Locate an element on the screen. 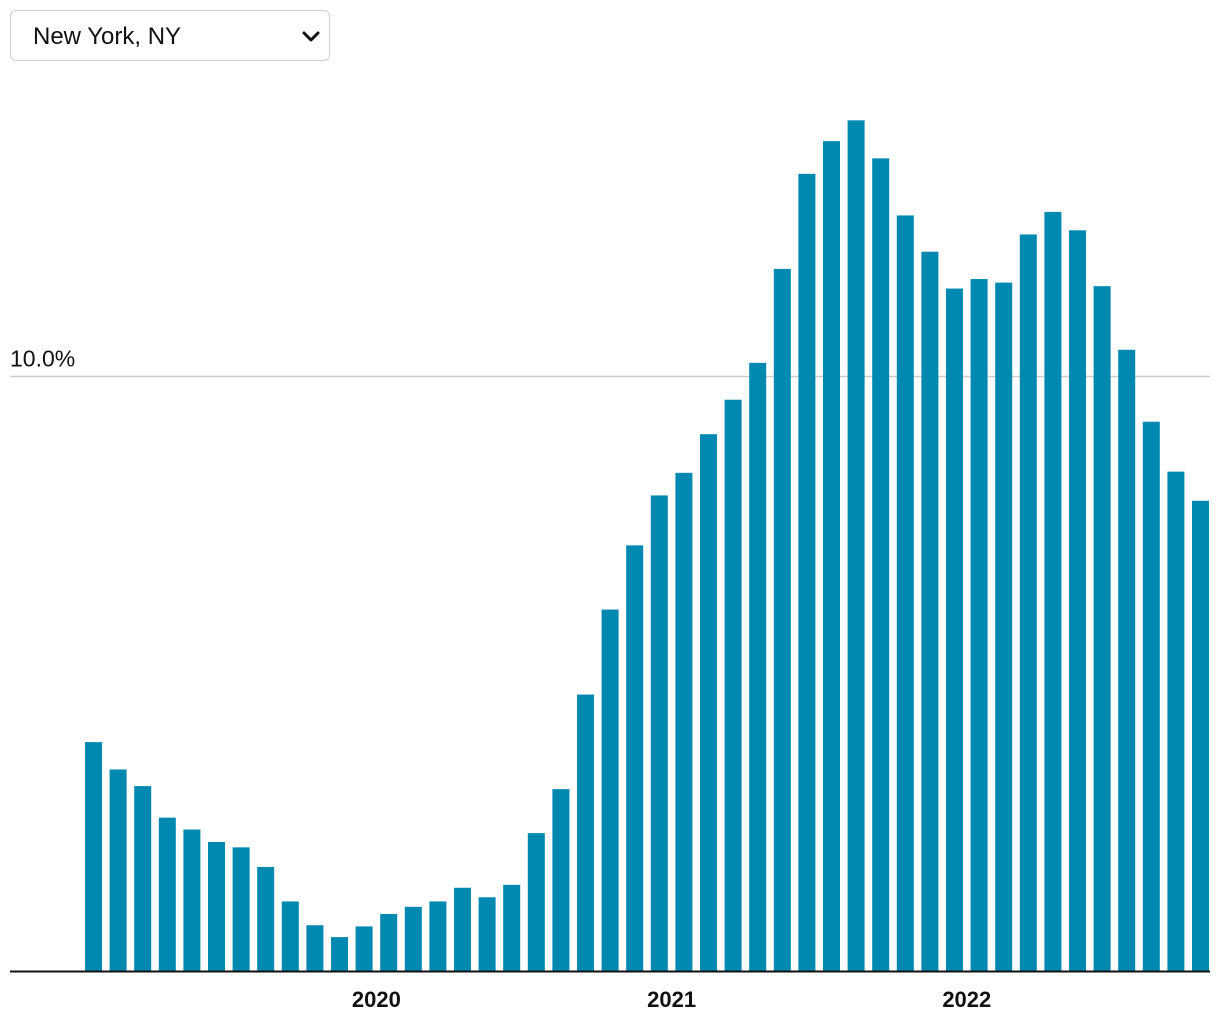  location-select: New York, NY is located at coordinates (170, 35).